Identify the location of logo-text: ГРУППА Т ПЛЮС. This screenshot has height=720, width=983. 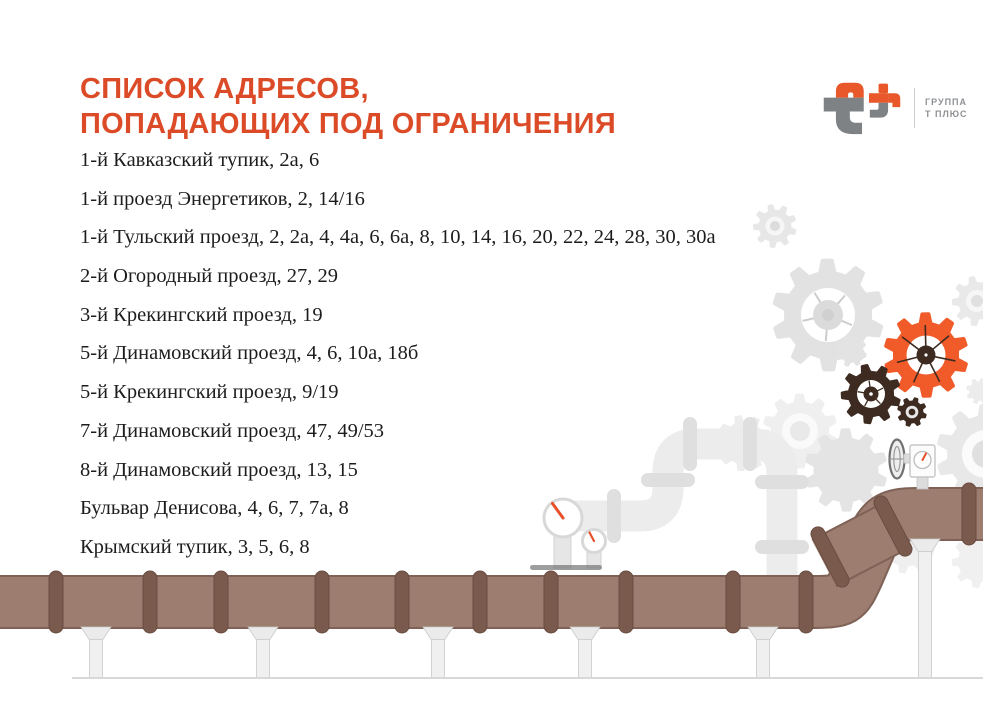
(946, 108).